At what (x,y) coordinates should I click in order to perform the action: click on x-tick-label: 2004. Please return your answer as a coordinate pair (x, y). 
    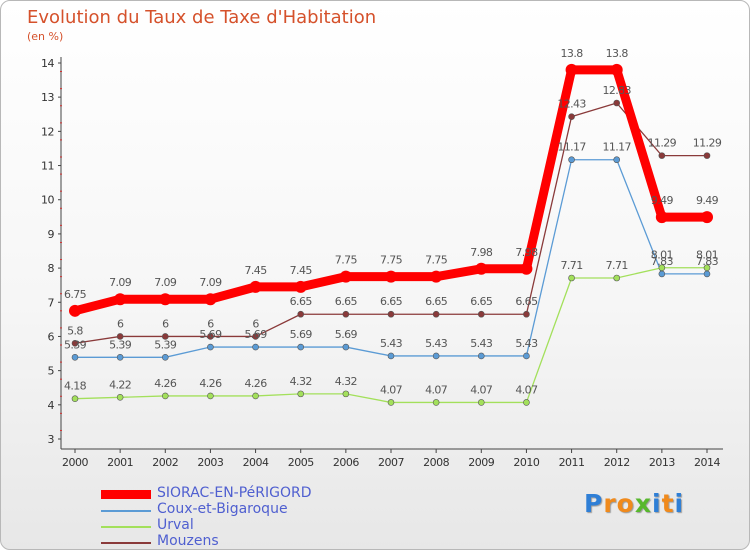
    Looking at the image, I should click on (256, 462).